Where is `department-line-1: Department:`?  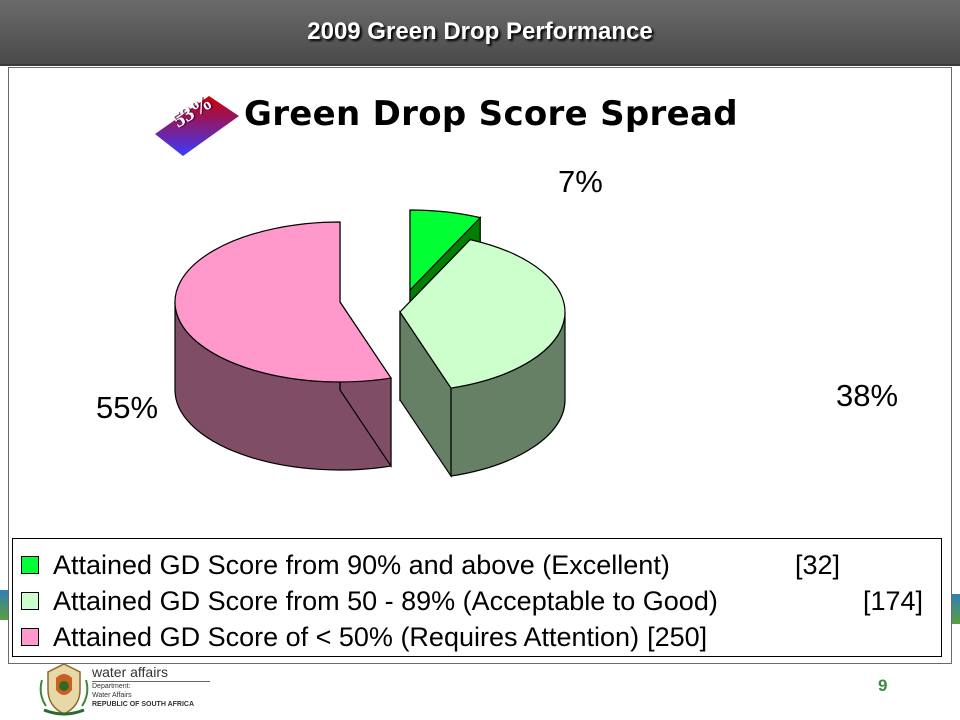
department-line-1: Department: is located at coordinates (111, 686).